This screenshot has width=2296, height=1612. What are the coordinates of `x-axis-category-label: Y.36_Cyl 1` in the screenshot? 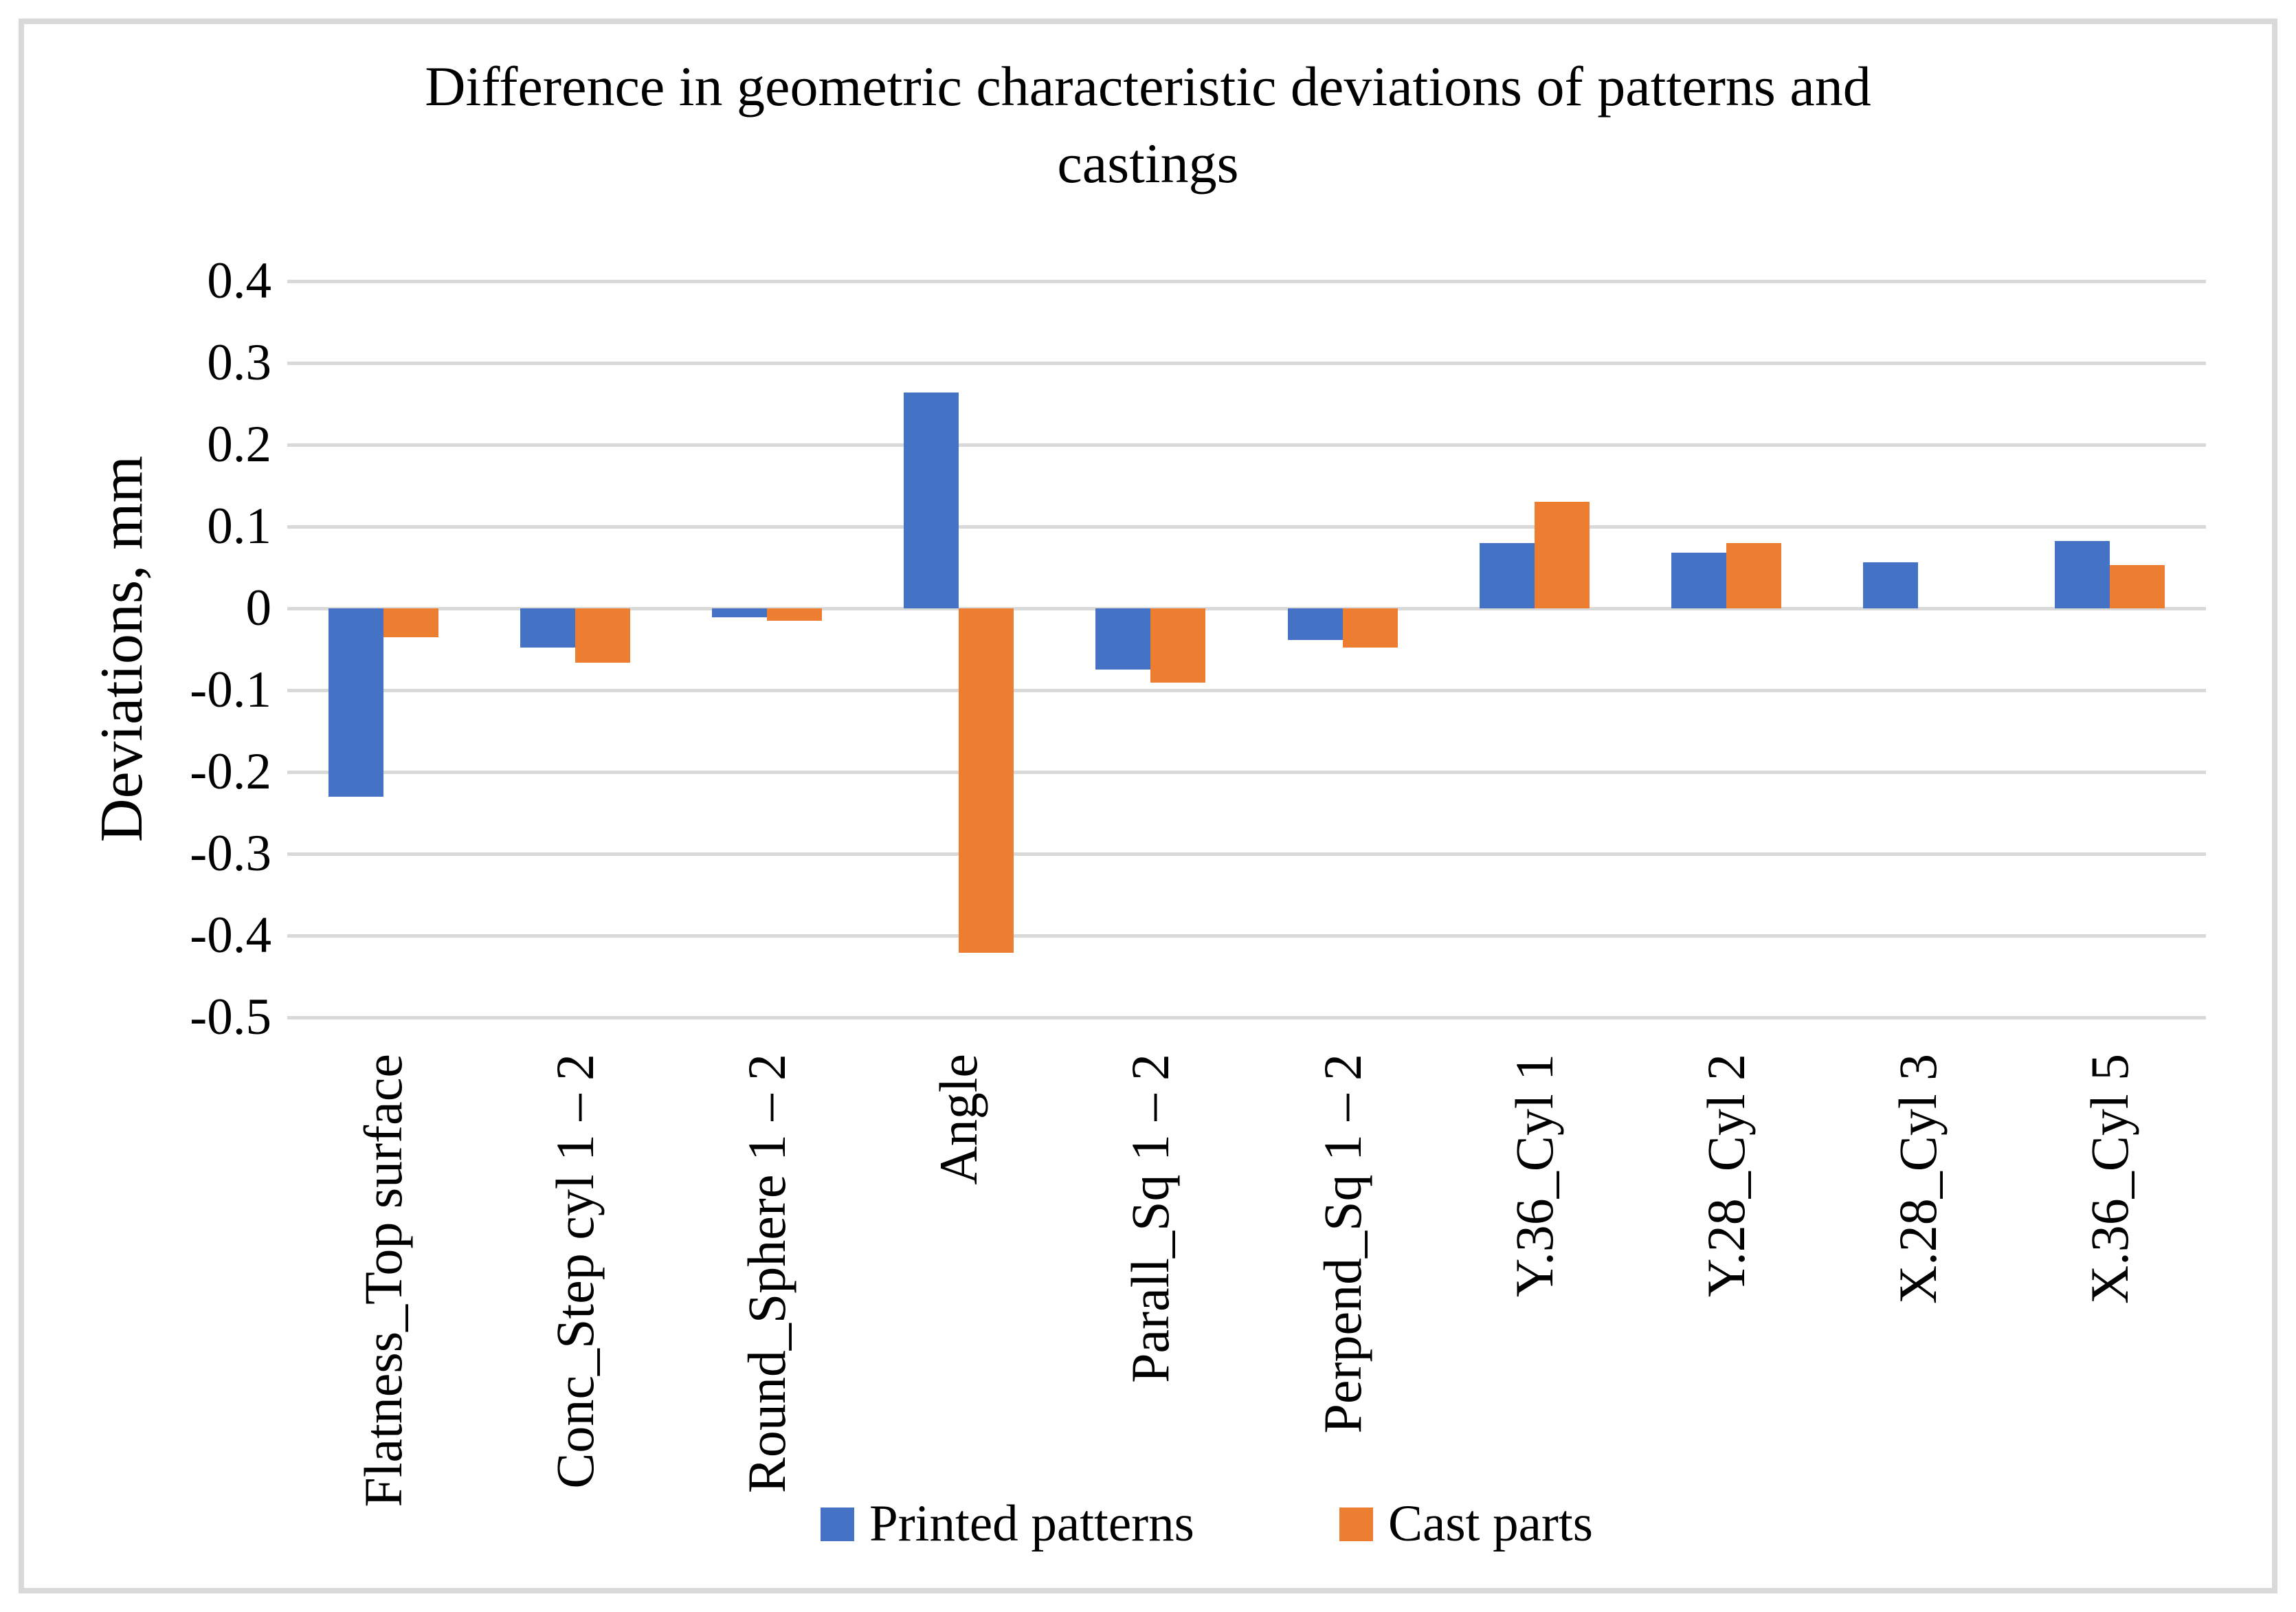 It's located at (1534, 1175).